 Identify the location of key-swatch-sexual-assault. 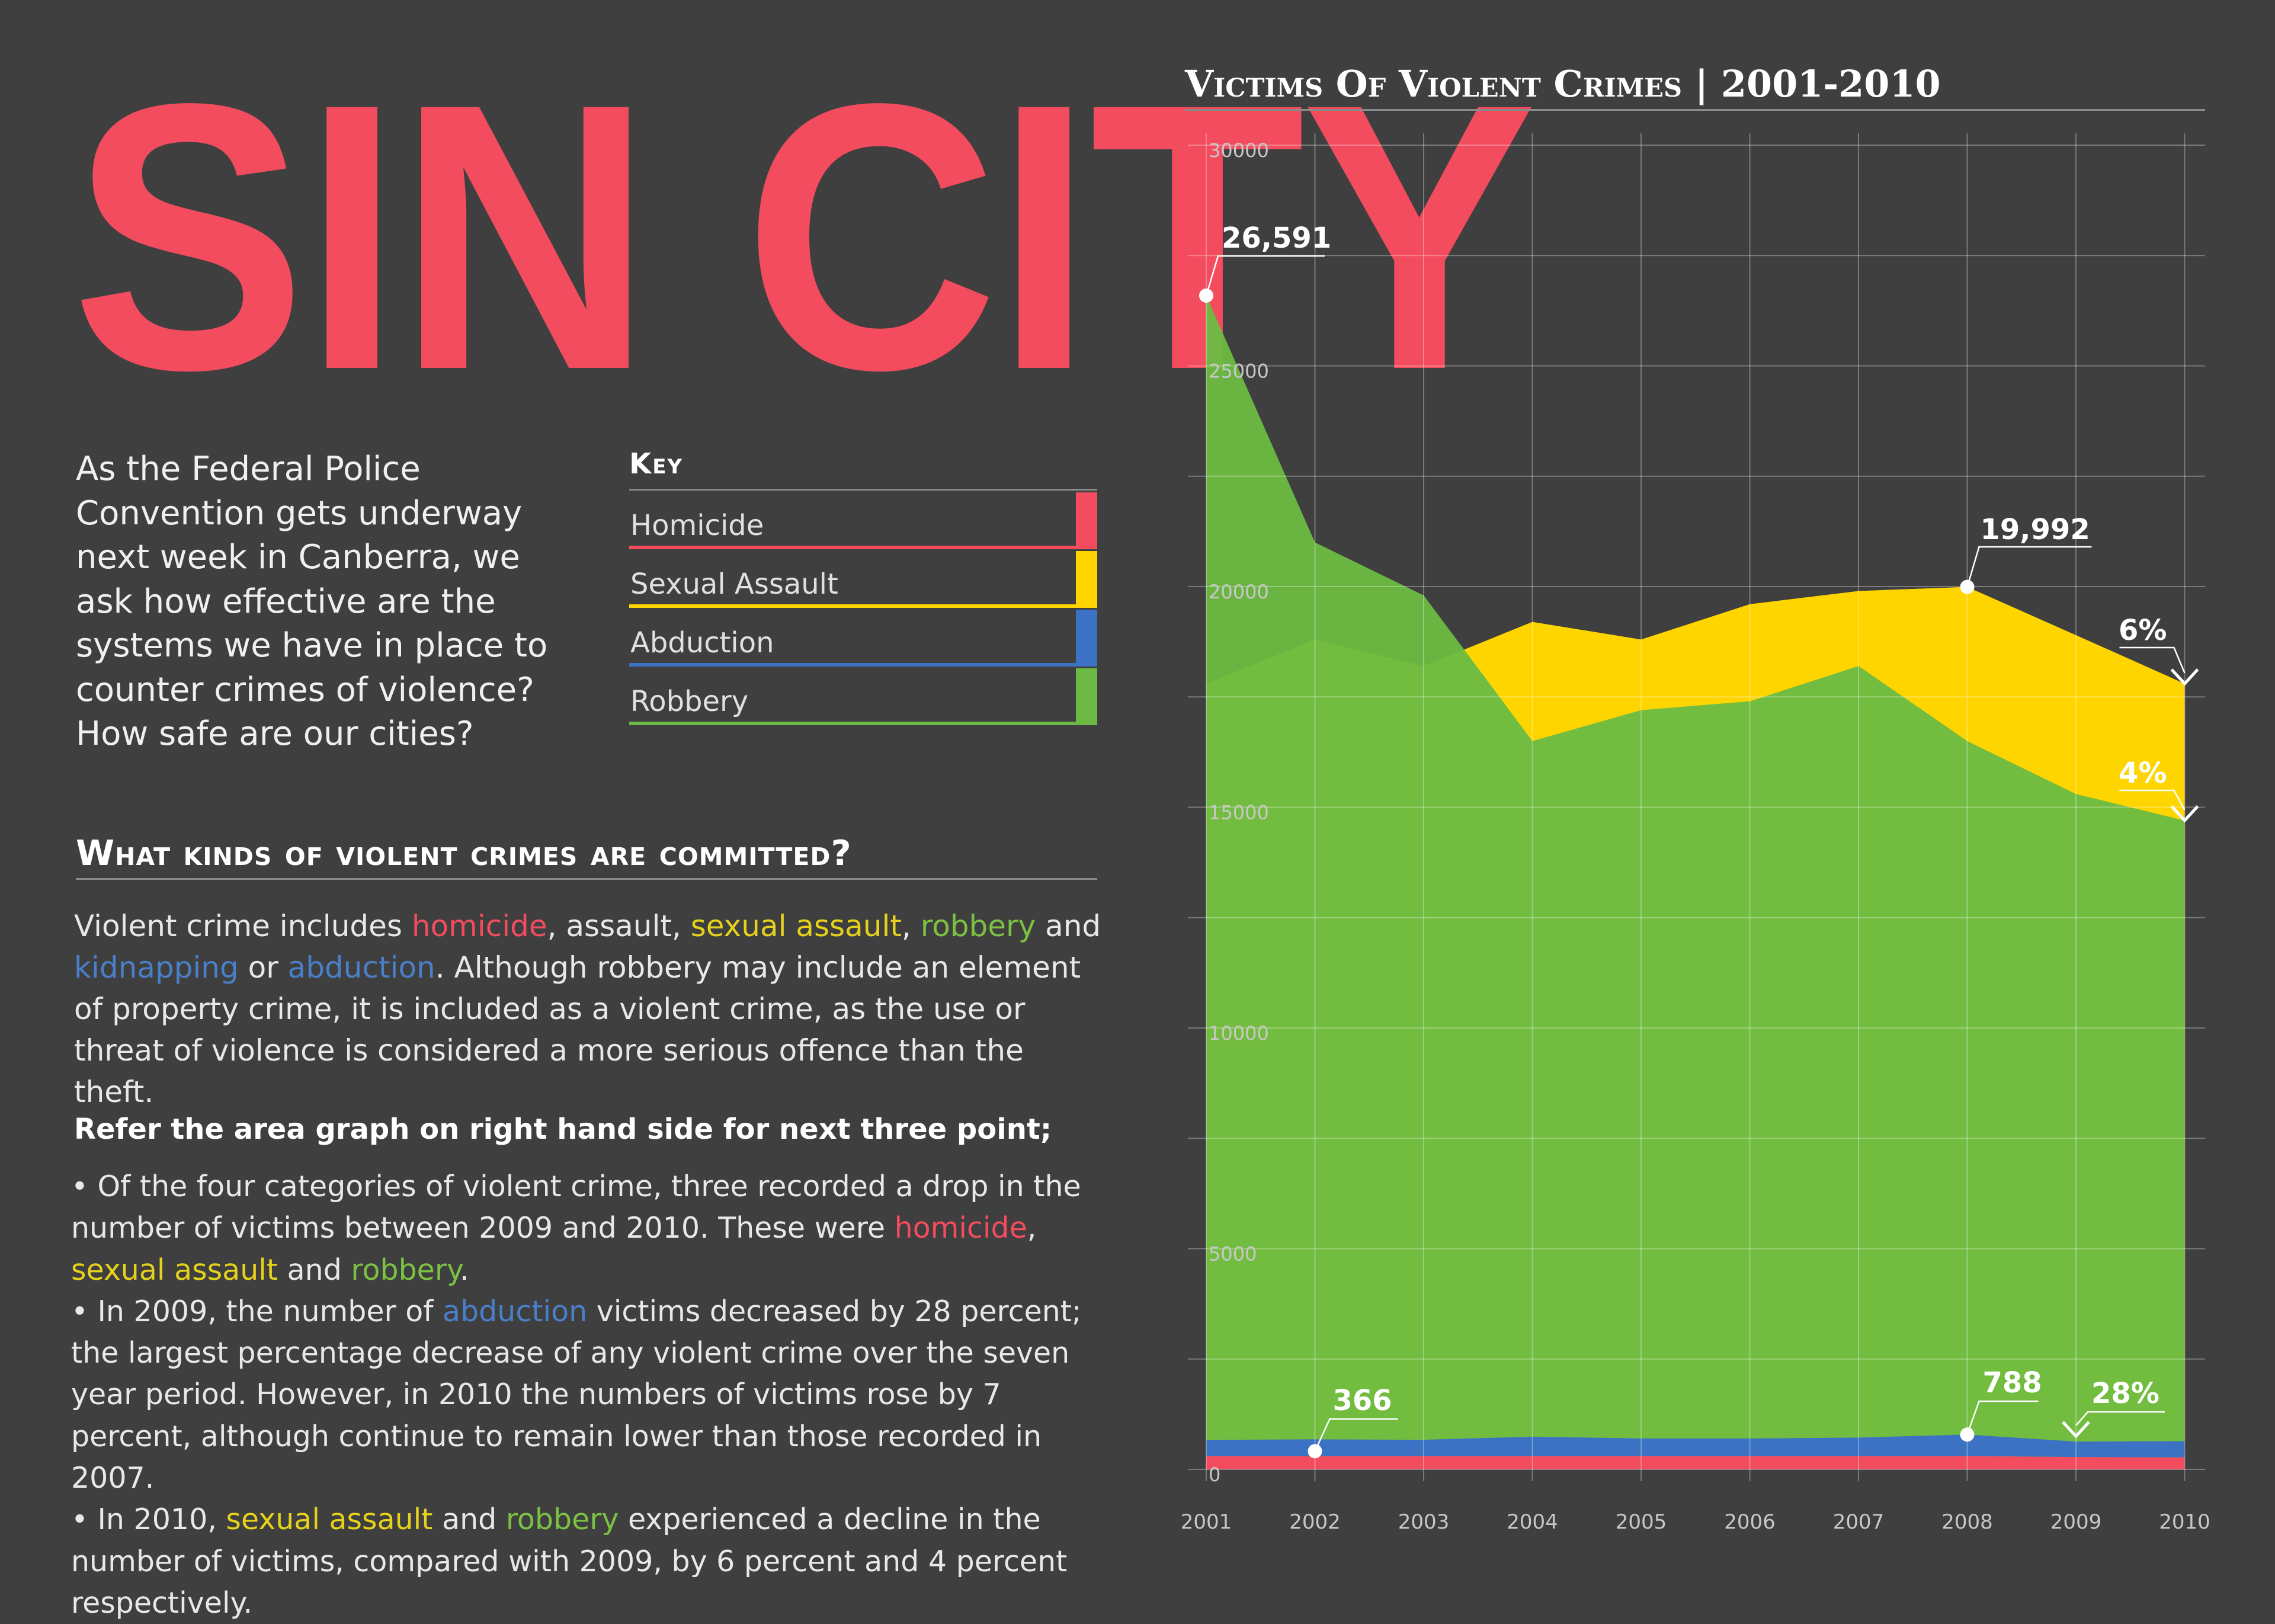
(1086, 580).